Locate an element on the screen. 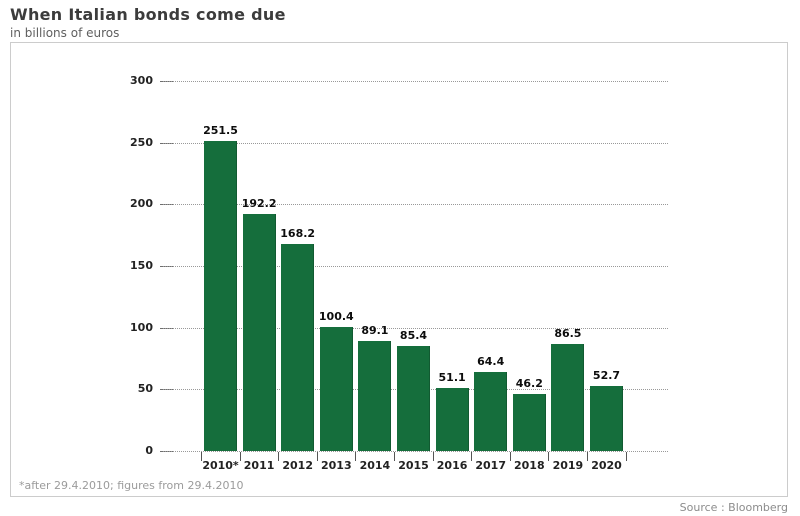 Image resolution: width=800 pixels, height=516 pixels. bar-value-label: 64.4 is located at coordinates (491, 361).